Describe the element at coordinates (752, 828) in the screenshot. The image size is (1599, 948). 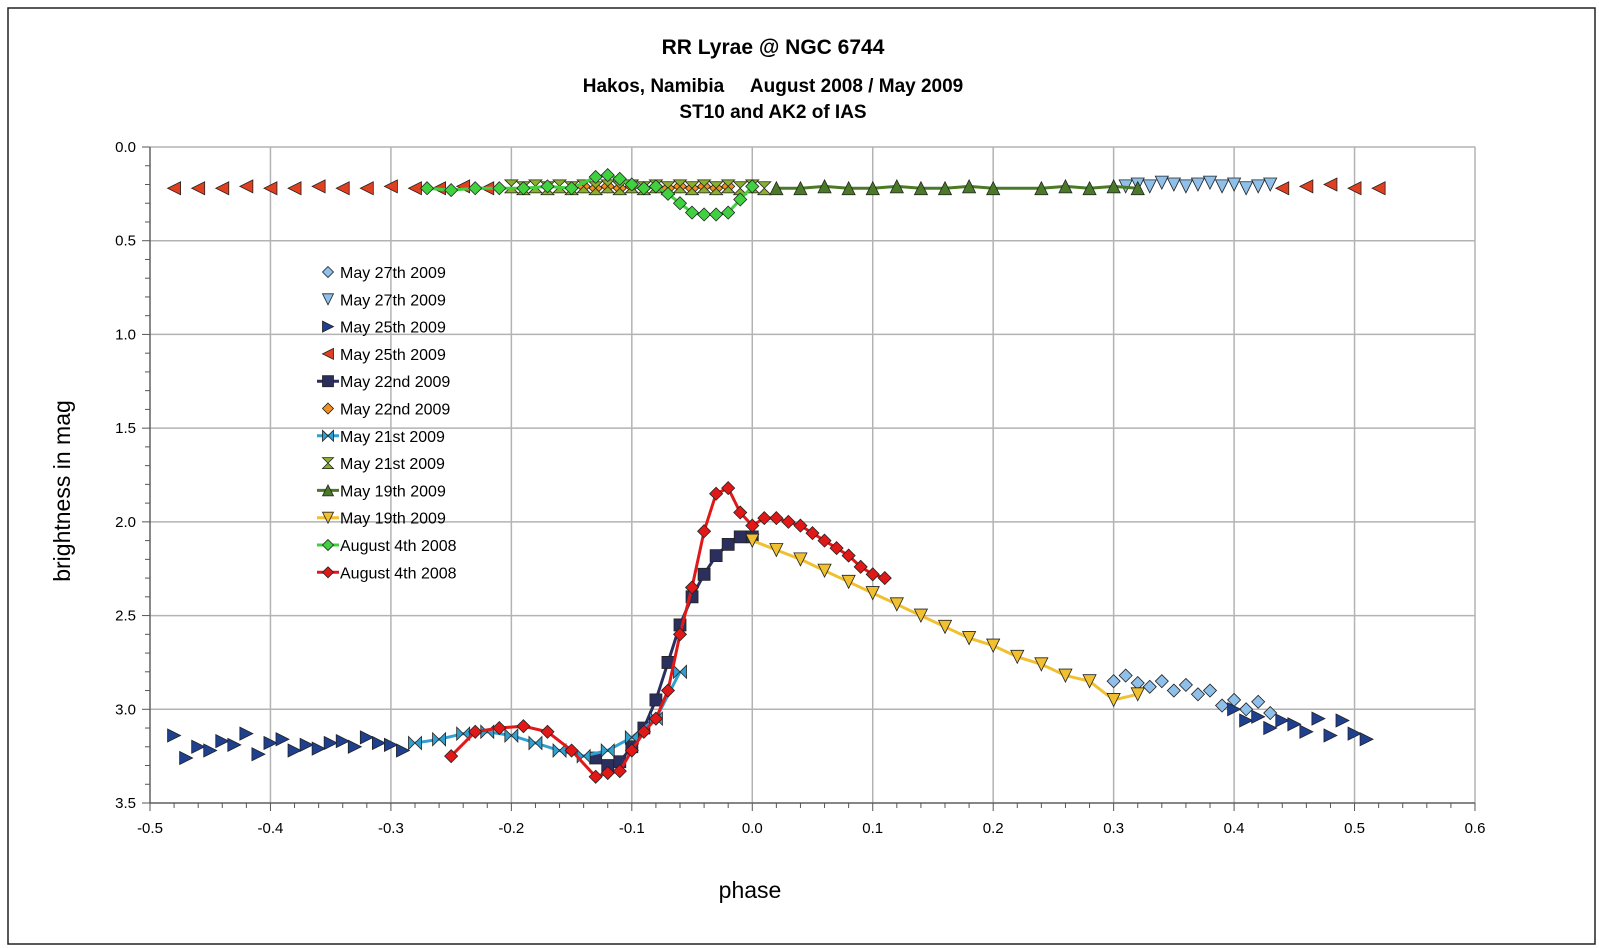
I see `x-tick-label: 0.0` at that location.